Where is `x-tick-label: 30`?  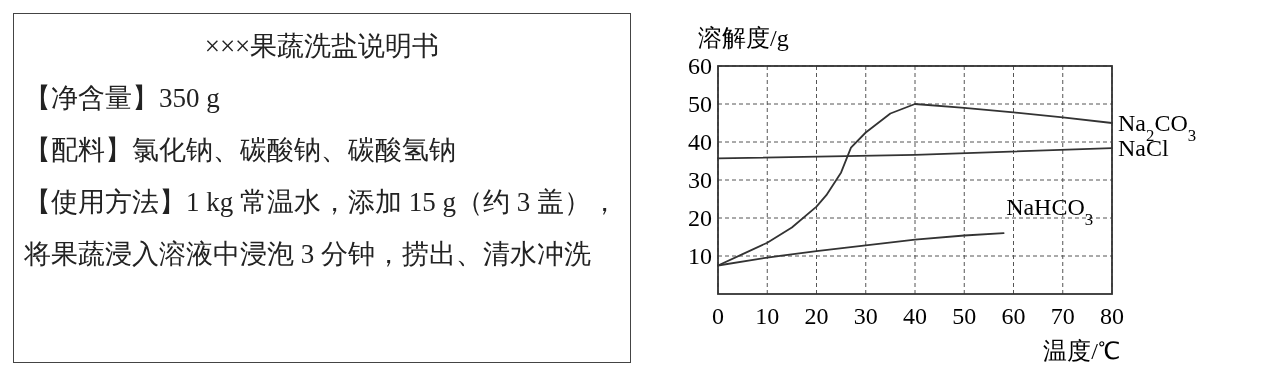 x-tick-label: 30 is located at coordinates (865, 316).